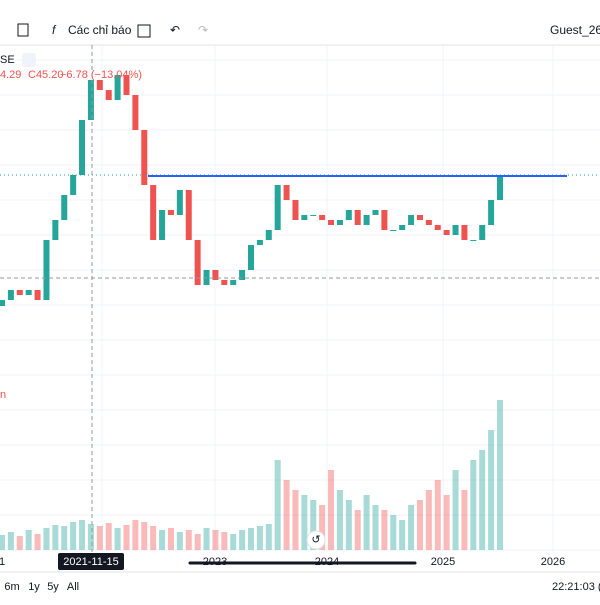  I want to click on range-button: 6m, so click(11, 587).